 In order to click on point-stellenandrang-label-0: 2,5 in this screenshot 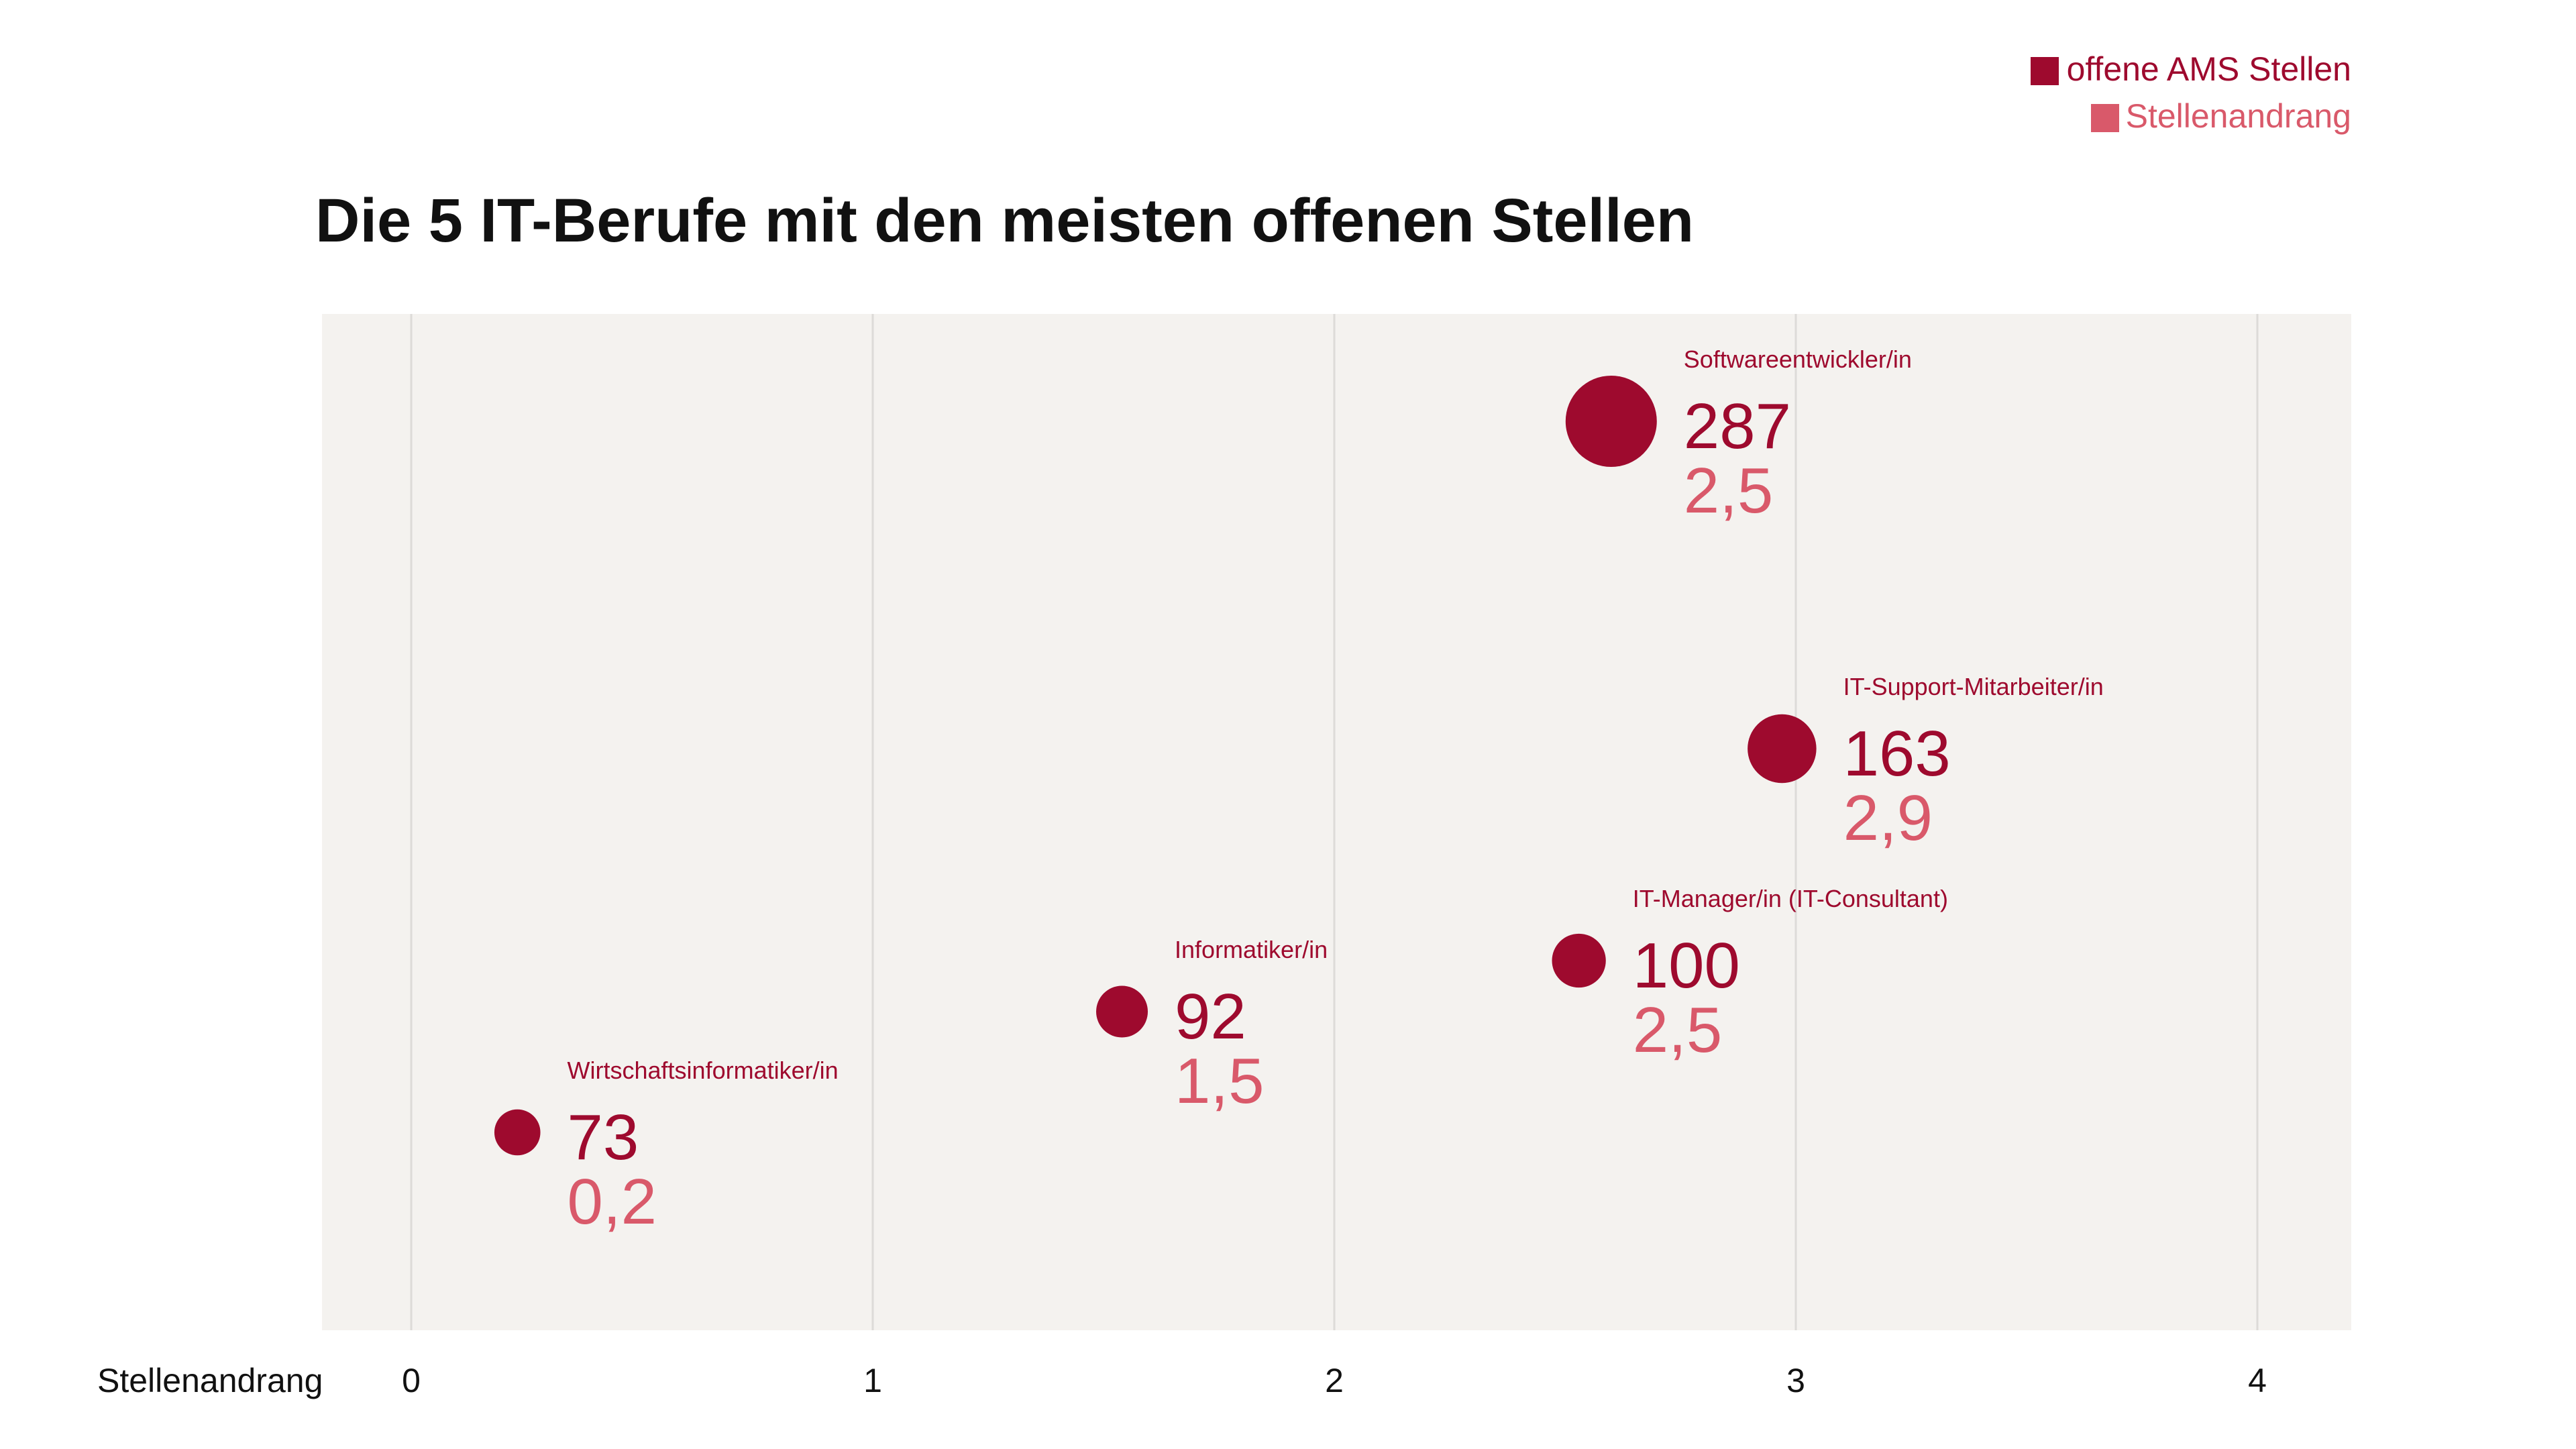, I will do `click(1728, 491)`.